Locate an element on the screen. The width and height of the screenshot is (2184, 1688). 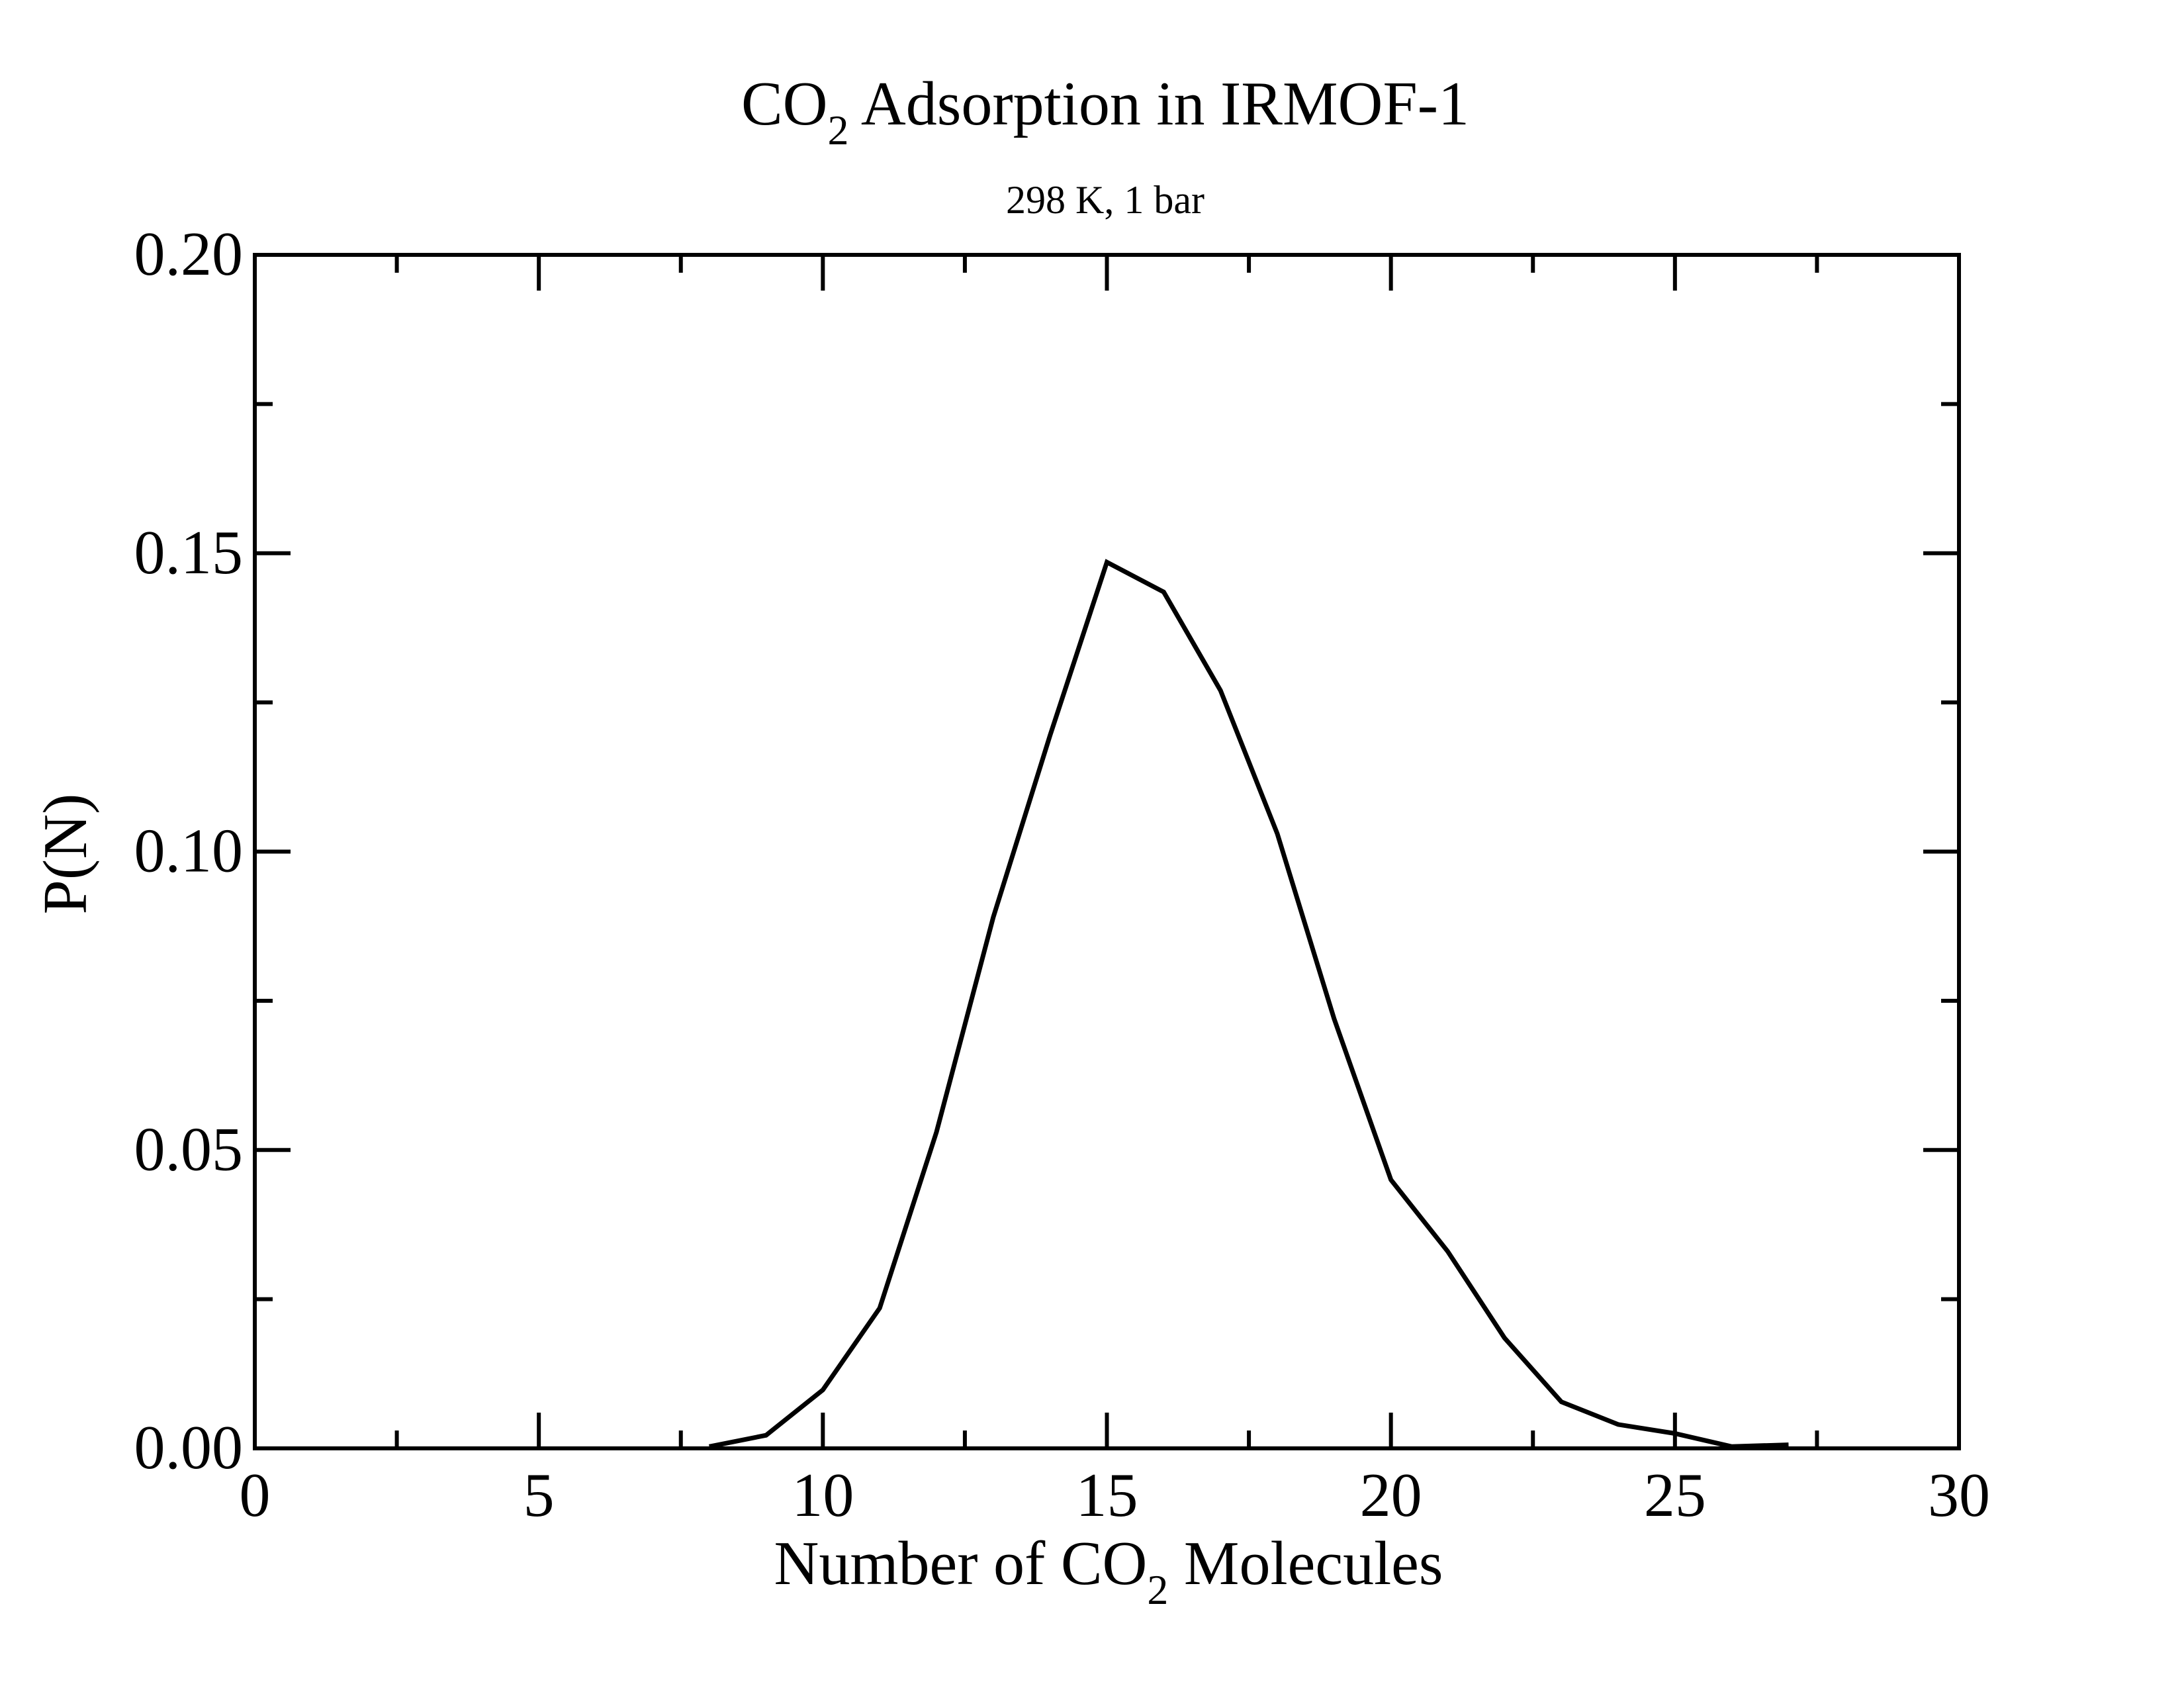
y-axis-label: P(N) is located at coordinates (65, 854).